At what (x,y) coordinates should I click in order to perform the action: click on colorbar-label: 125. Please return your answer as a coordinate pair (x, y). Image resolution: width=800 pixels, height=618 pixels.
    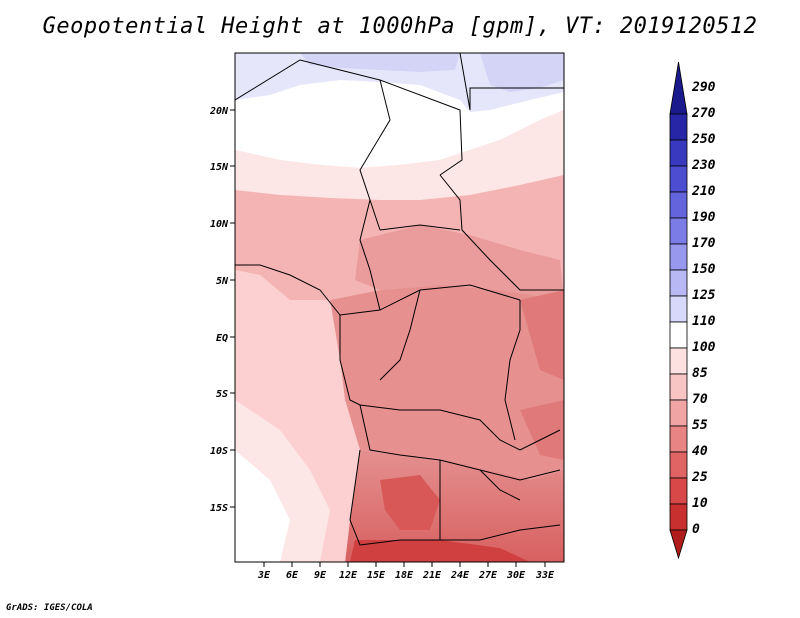
    Looking at the image, I should click on (704, 295).